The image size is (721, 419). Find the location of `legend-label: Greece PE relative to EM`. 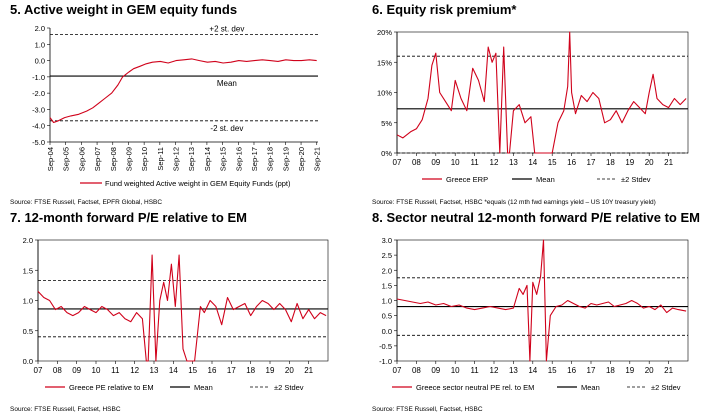

legend-label: Greece PE relative to EM is located at coordinates (111, 387).